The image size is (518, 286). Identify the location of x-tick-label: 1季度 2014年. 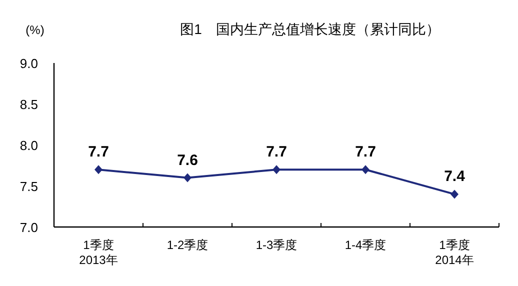
(454, 252).